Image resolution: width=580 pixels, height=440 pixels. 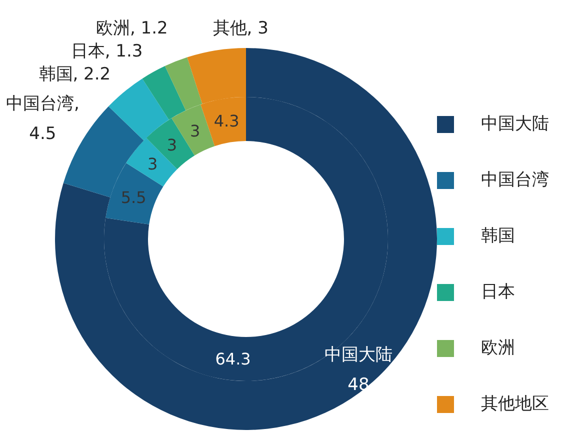 I want to click on data-label: 5.5, so click(x=133, y=197).